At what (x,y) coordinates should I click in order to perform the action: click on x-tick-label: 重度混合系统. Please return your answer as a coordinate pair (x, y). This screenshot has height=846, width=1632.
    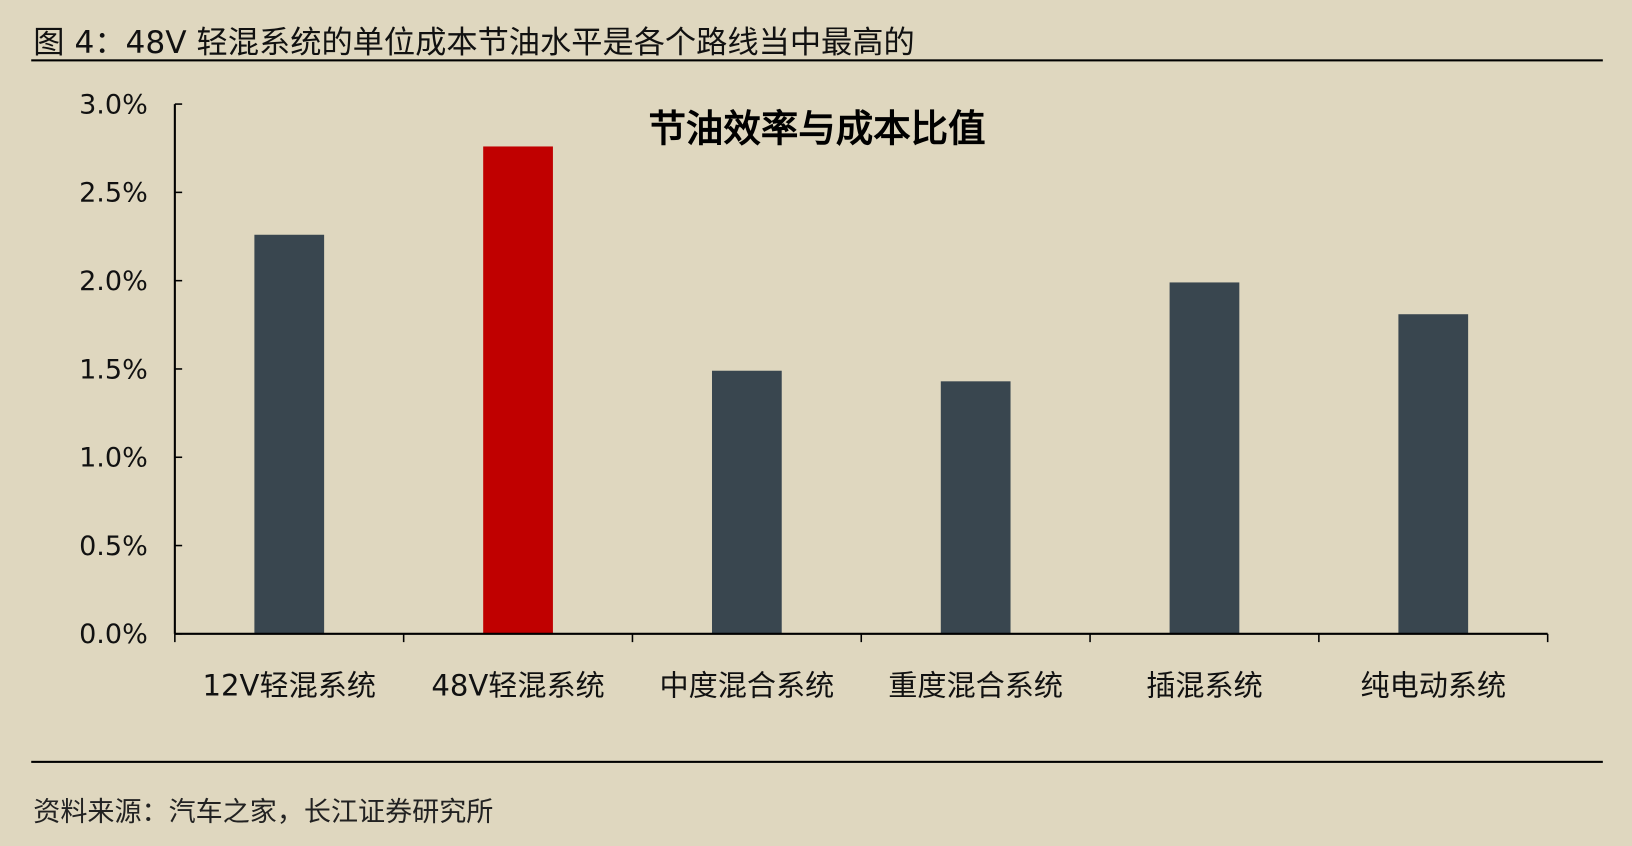
    Looking at the image, I should click on (975, 685).